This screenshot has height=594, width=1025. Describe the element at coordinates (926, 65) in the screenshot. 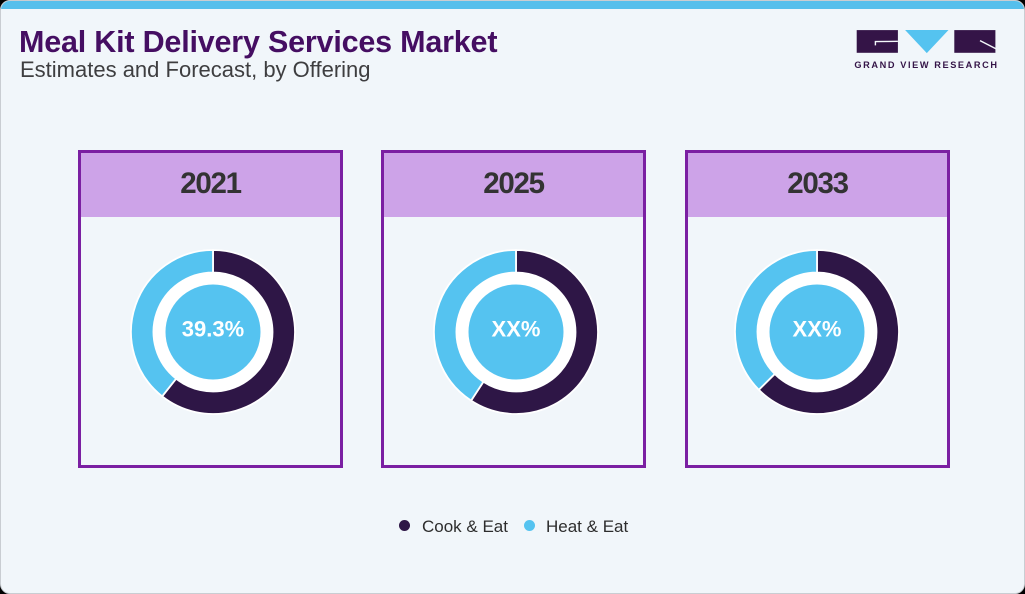

I see `svg-text: GRAND VIEW RESEARCH` at that location.